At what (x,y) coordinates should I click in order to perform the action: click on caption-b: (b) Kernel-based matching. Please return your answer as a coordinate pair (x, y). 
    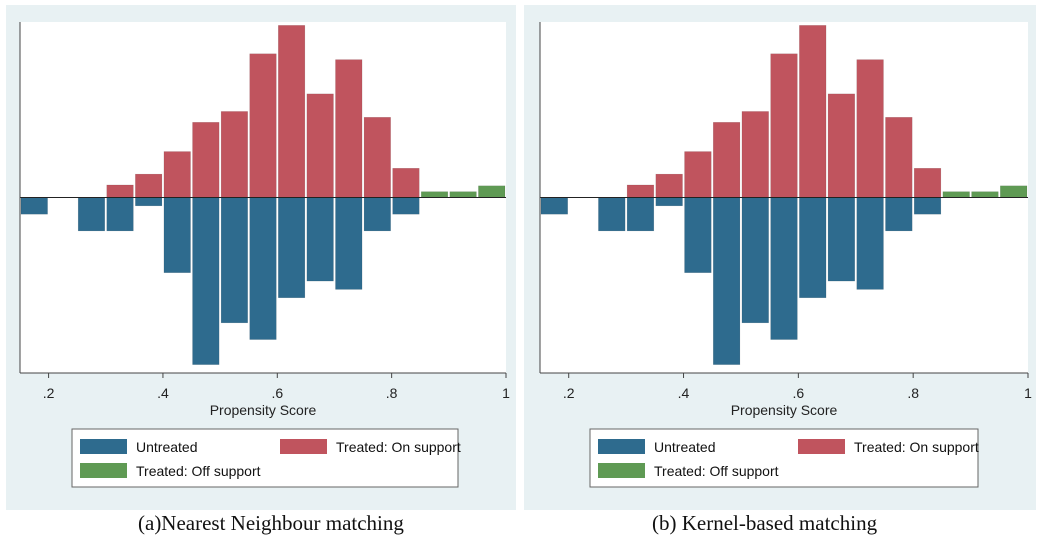
    Looking at the image, I should click on (765, 523).